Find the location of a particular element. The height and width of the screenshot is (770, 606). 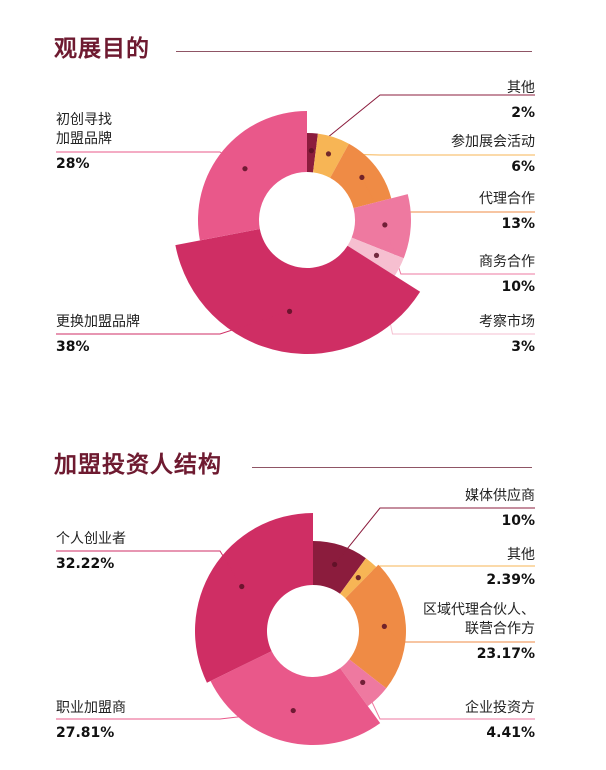

slice-label: 商务合作 is located at coordinates (507, 262).